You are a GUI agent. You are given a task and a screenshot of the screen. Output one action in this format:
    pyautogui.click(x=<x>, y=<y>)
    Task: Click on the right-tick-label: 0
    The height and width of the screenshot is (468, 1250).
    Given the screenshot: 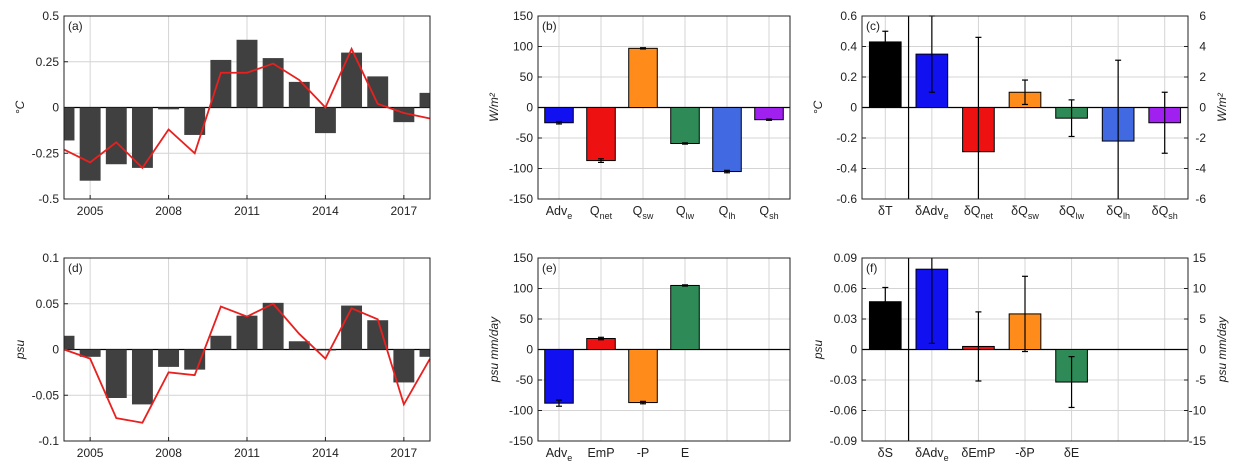 What is the action you would take?
    pyautogui.click(x=1202, y=108)
    